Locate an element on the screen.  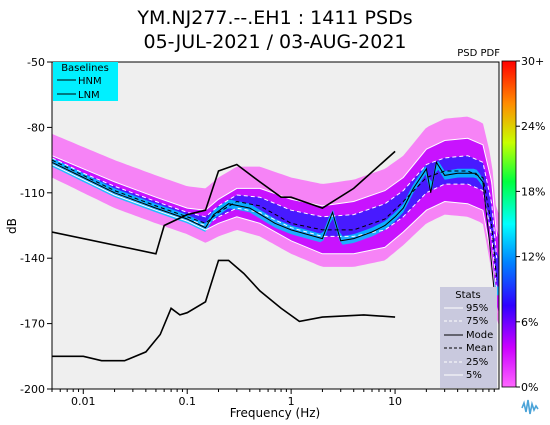
y-tick-label: -140 is located at coordinates (32, 258).